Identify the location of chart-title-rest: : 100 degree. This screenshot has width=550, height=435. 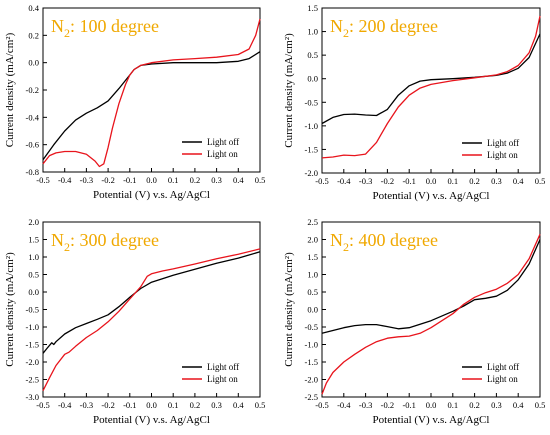
(114, 26).